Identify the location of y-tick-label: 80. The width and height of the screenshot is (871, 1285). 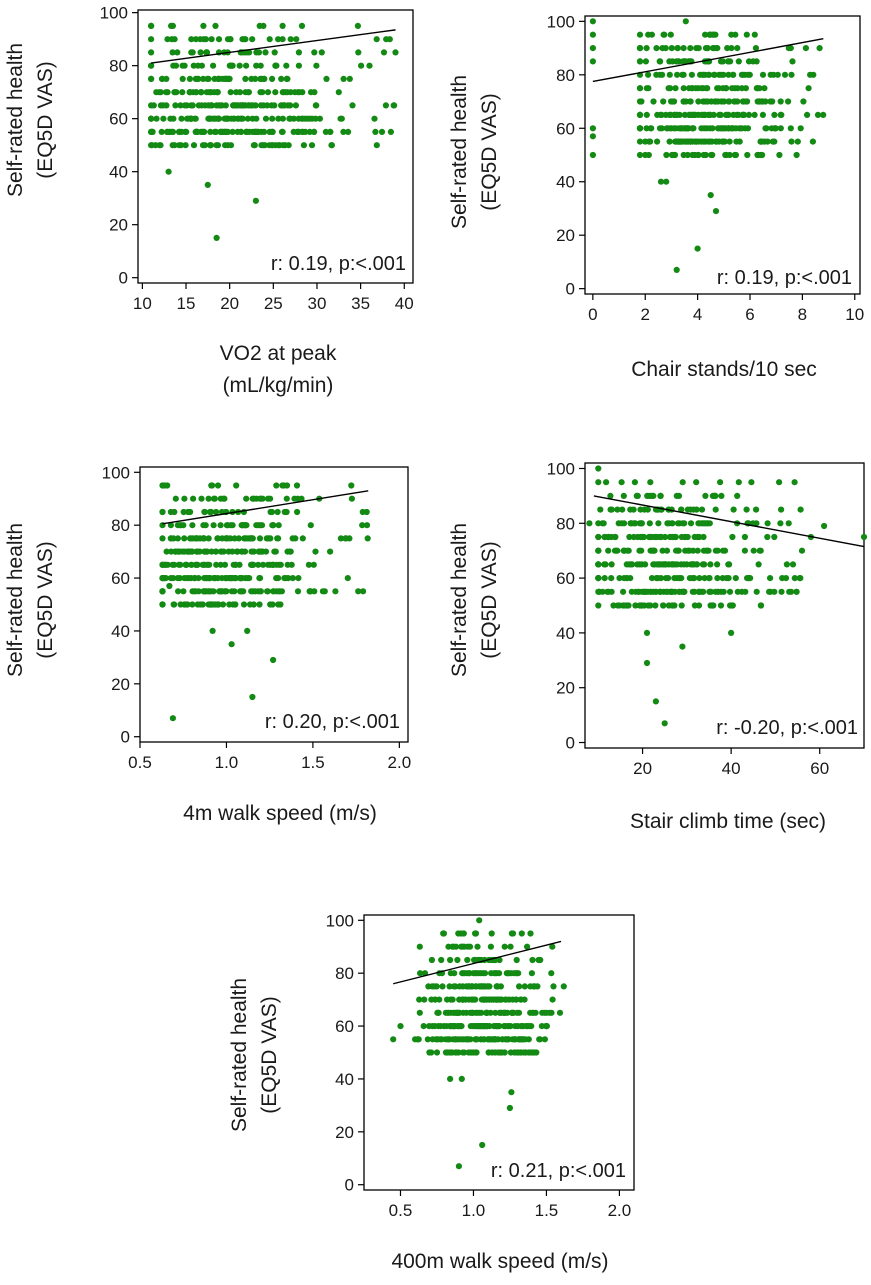
(118, 66).